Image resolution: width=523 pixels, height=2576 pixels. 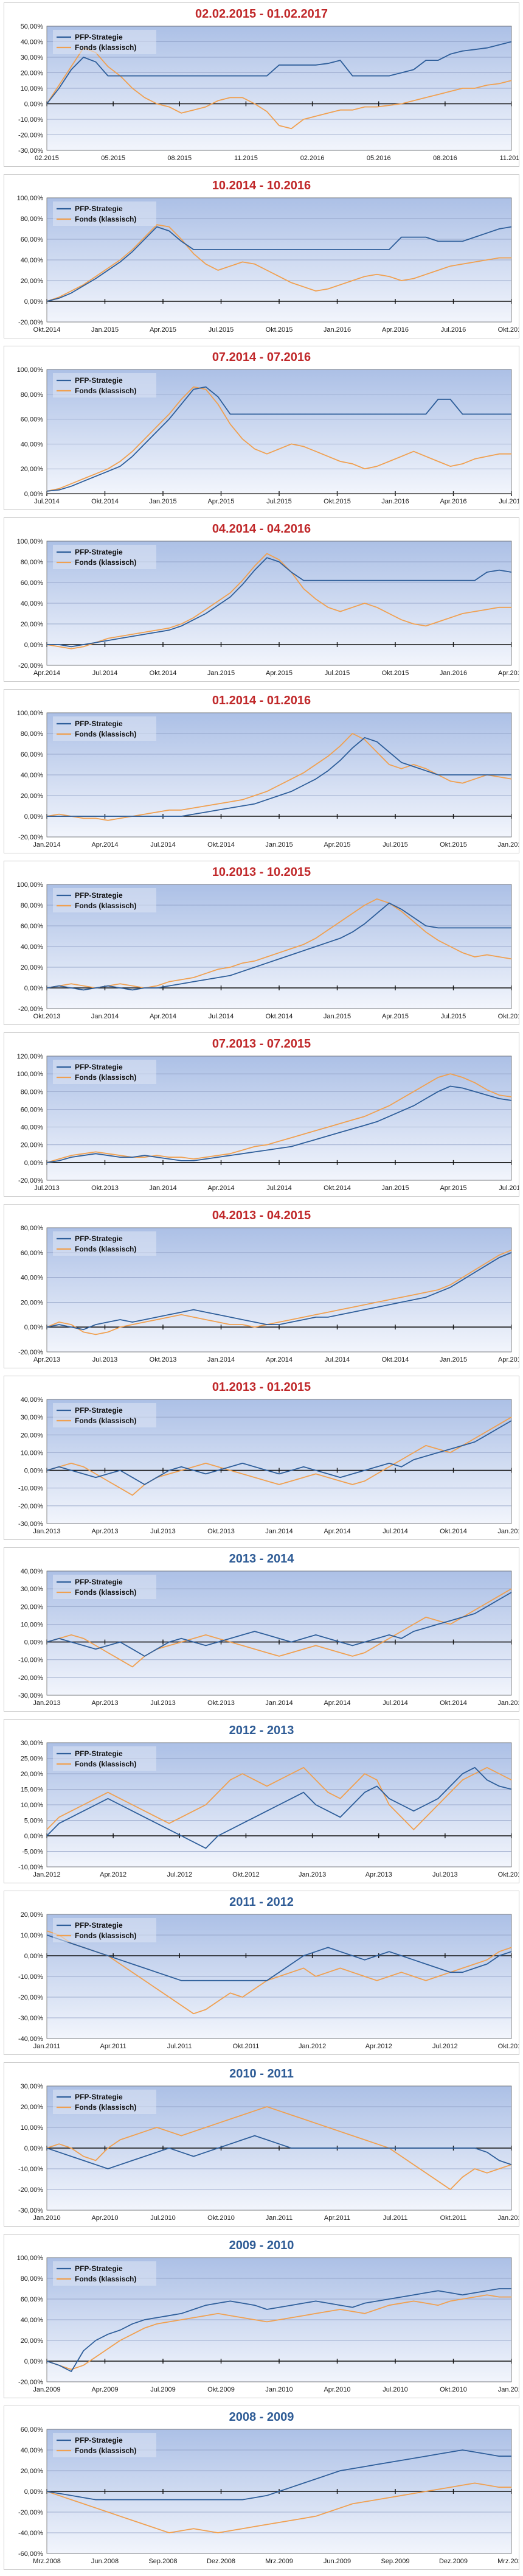 I want to click on x-tick-label: Mrz.2009, so click(x=279, y=2562).